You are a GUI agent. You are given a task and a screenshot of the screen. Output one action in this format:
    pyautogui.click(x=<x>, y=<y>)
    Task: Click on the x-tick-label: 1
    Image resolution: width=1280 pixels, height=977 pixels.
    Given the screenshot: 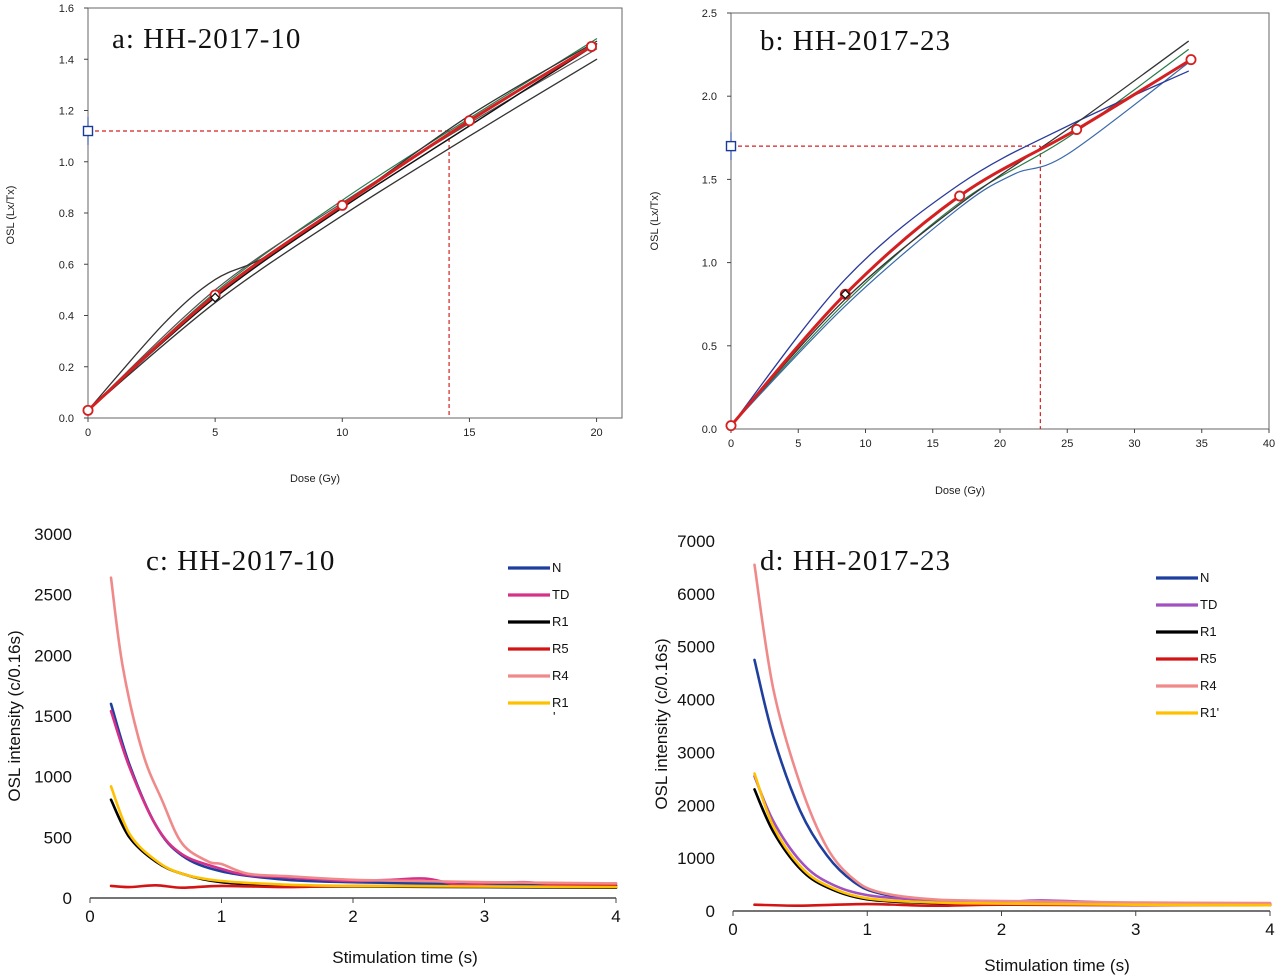 What is the action you would take?
    pyautogui.click(x=867, y=929)
    